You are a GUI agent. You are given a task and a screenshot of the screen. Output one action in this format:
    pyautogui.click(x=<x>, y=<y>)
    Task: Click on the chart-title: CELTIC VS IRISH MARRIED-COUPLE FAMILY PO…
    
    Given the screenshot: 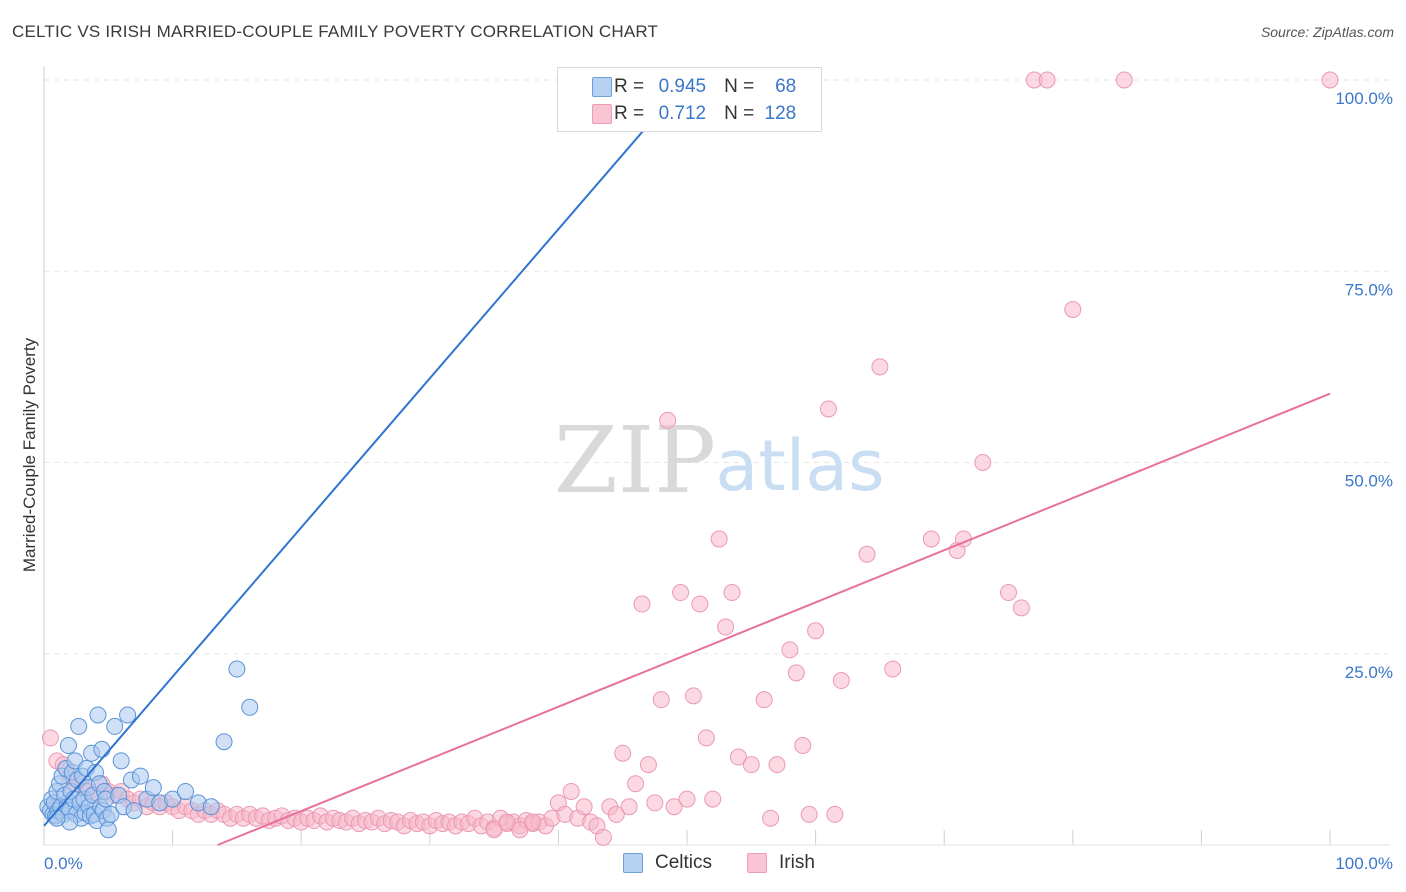 What is the action you would take?
    pyautogui.click(x=335, y=31)
    